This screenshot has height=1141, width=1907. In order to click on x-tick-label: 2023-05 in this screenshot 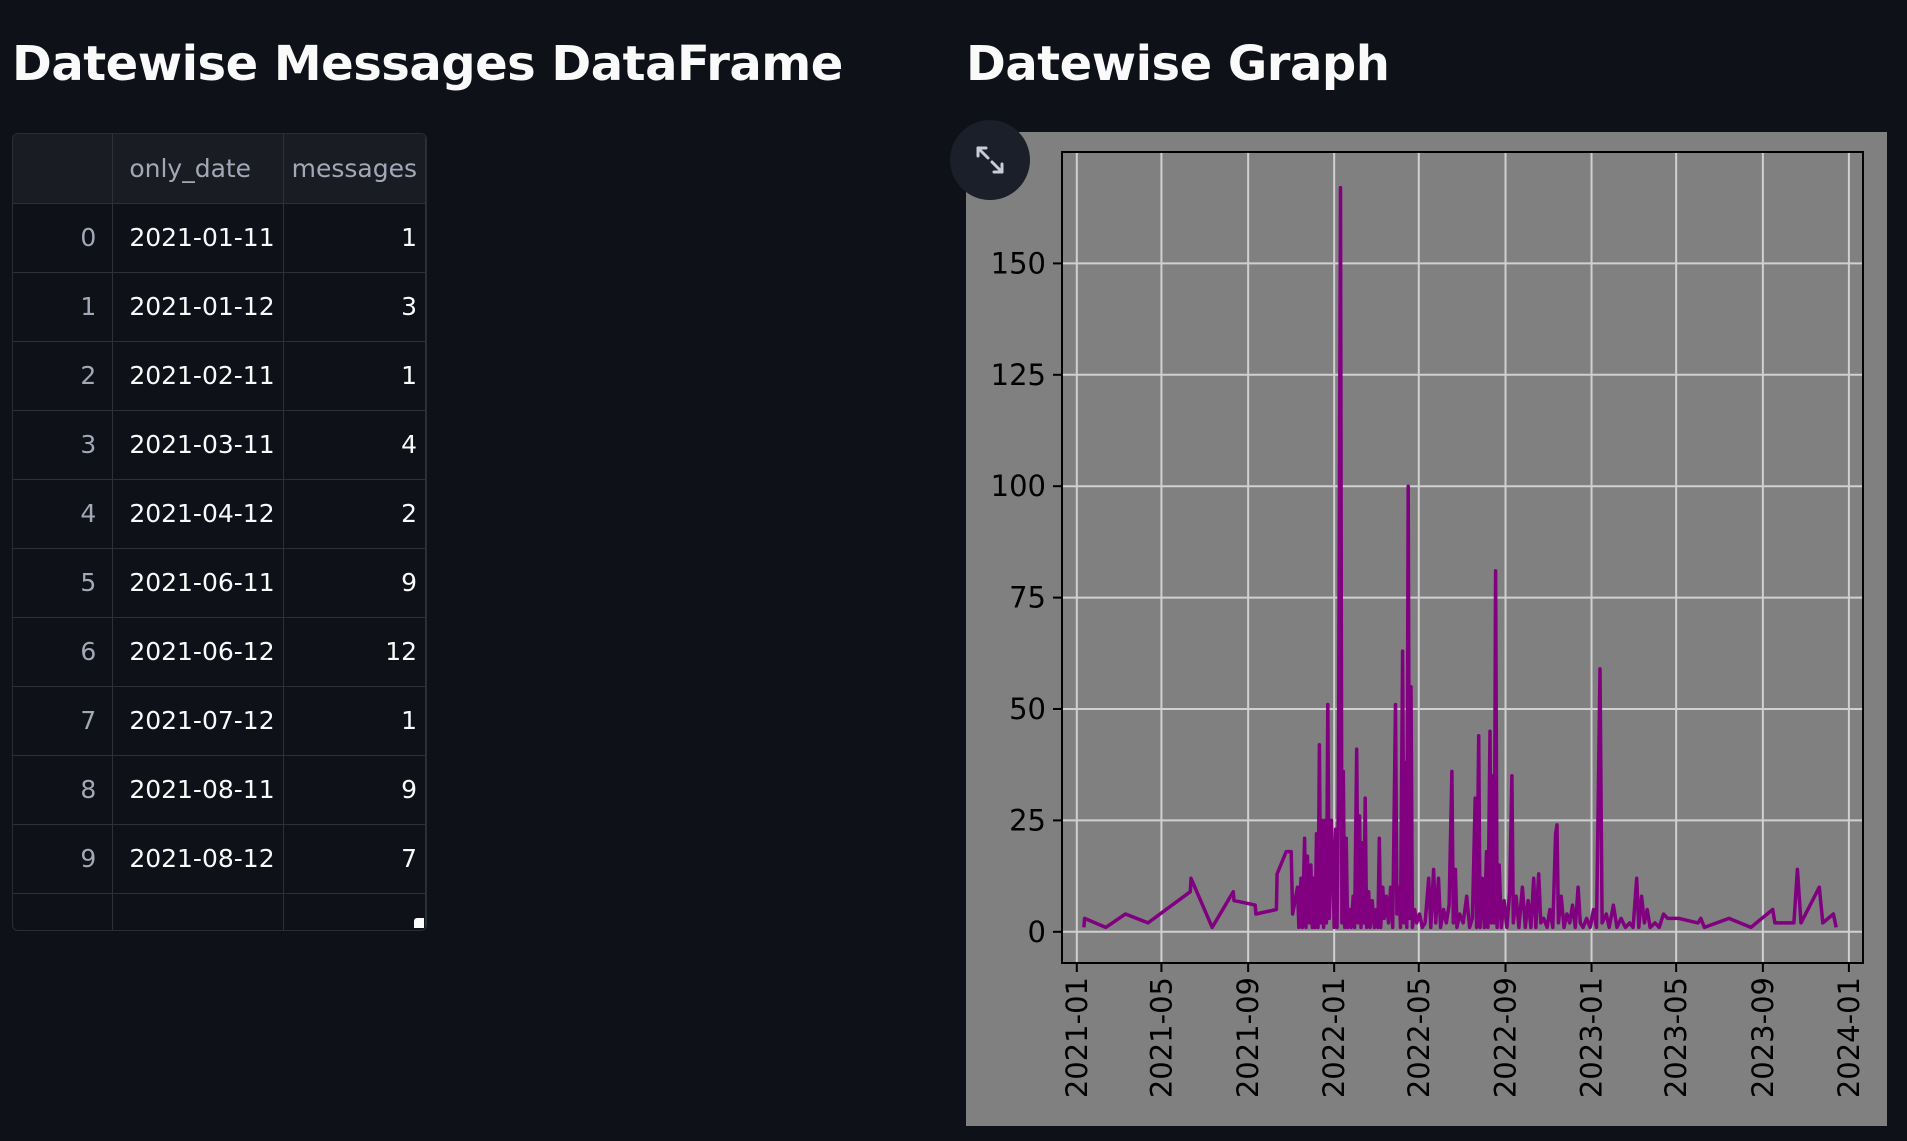, I will do `click(1676, 1037)`.